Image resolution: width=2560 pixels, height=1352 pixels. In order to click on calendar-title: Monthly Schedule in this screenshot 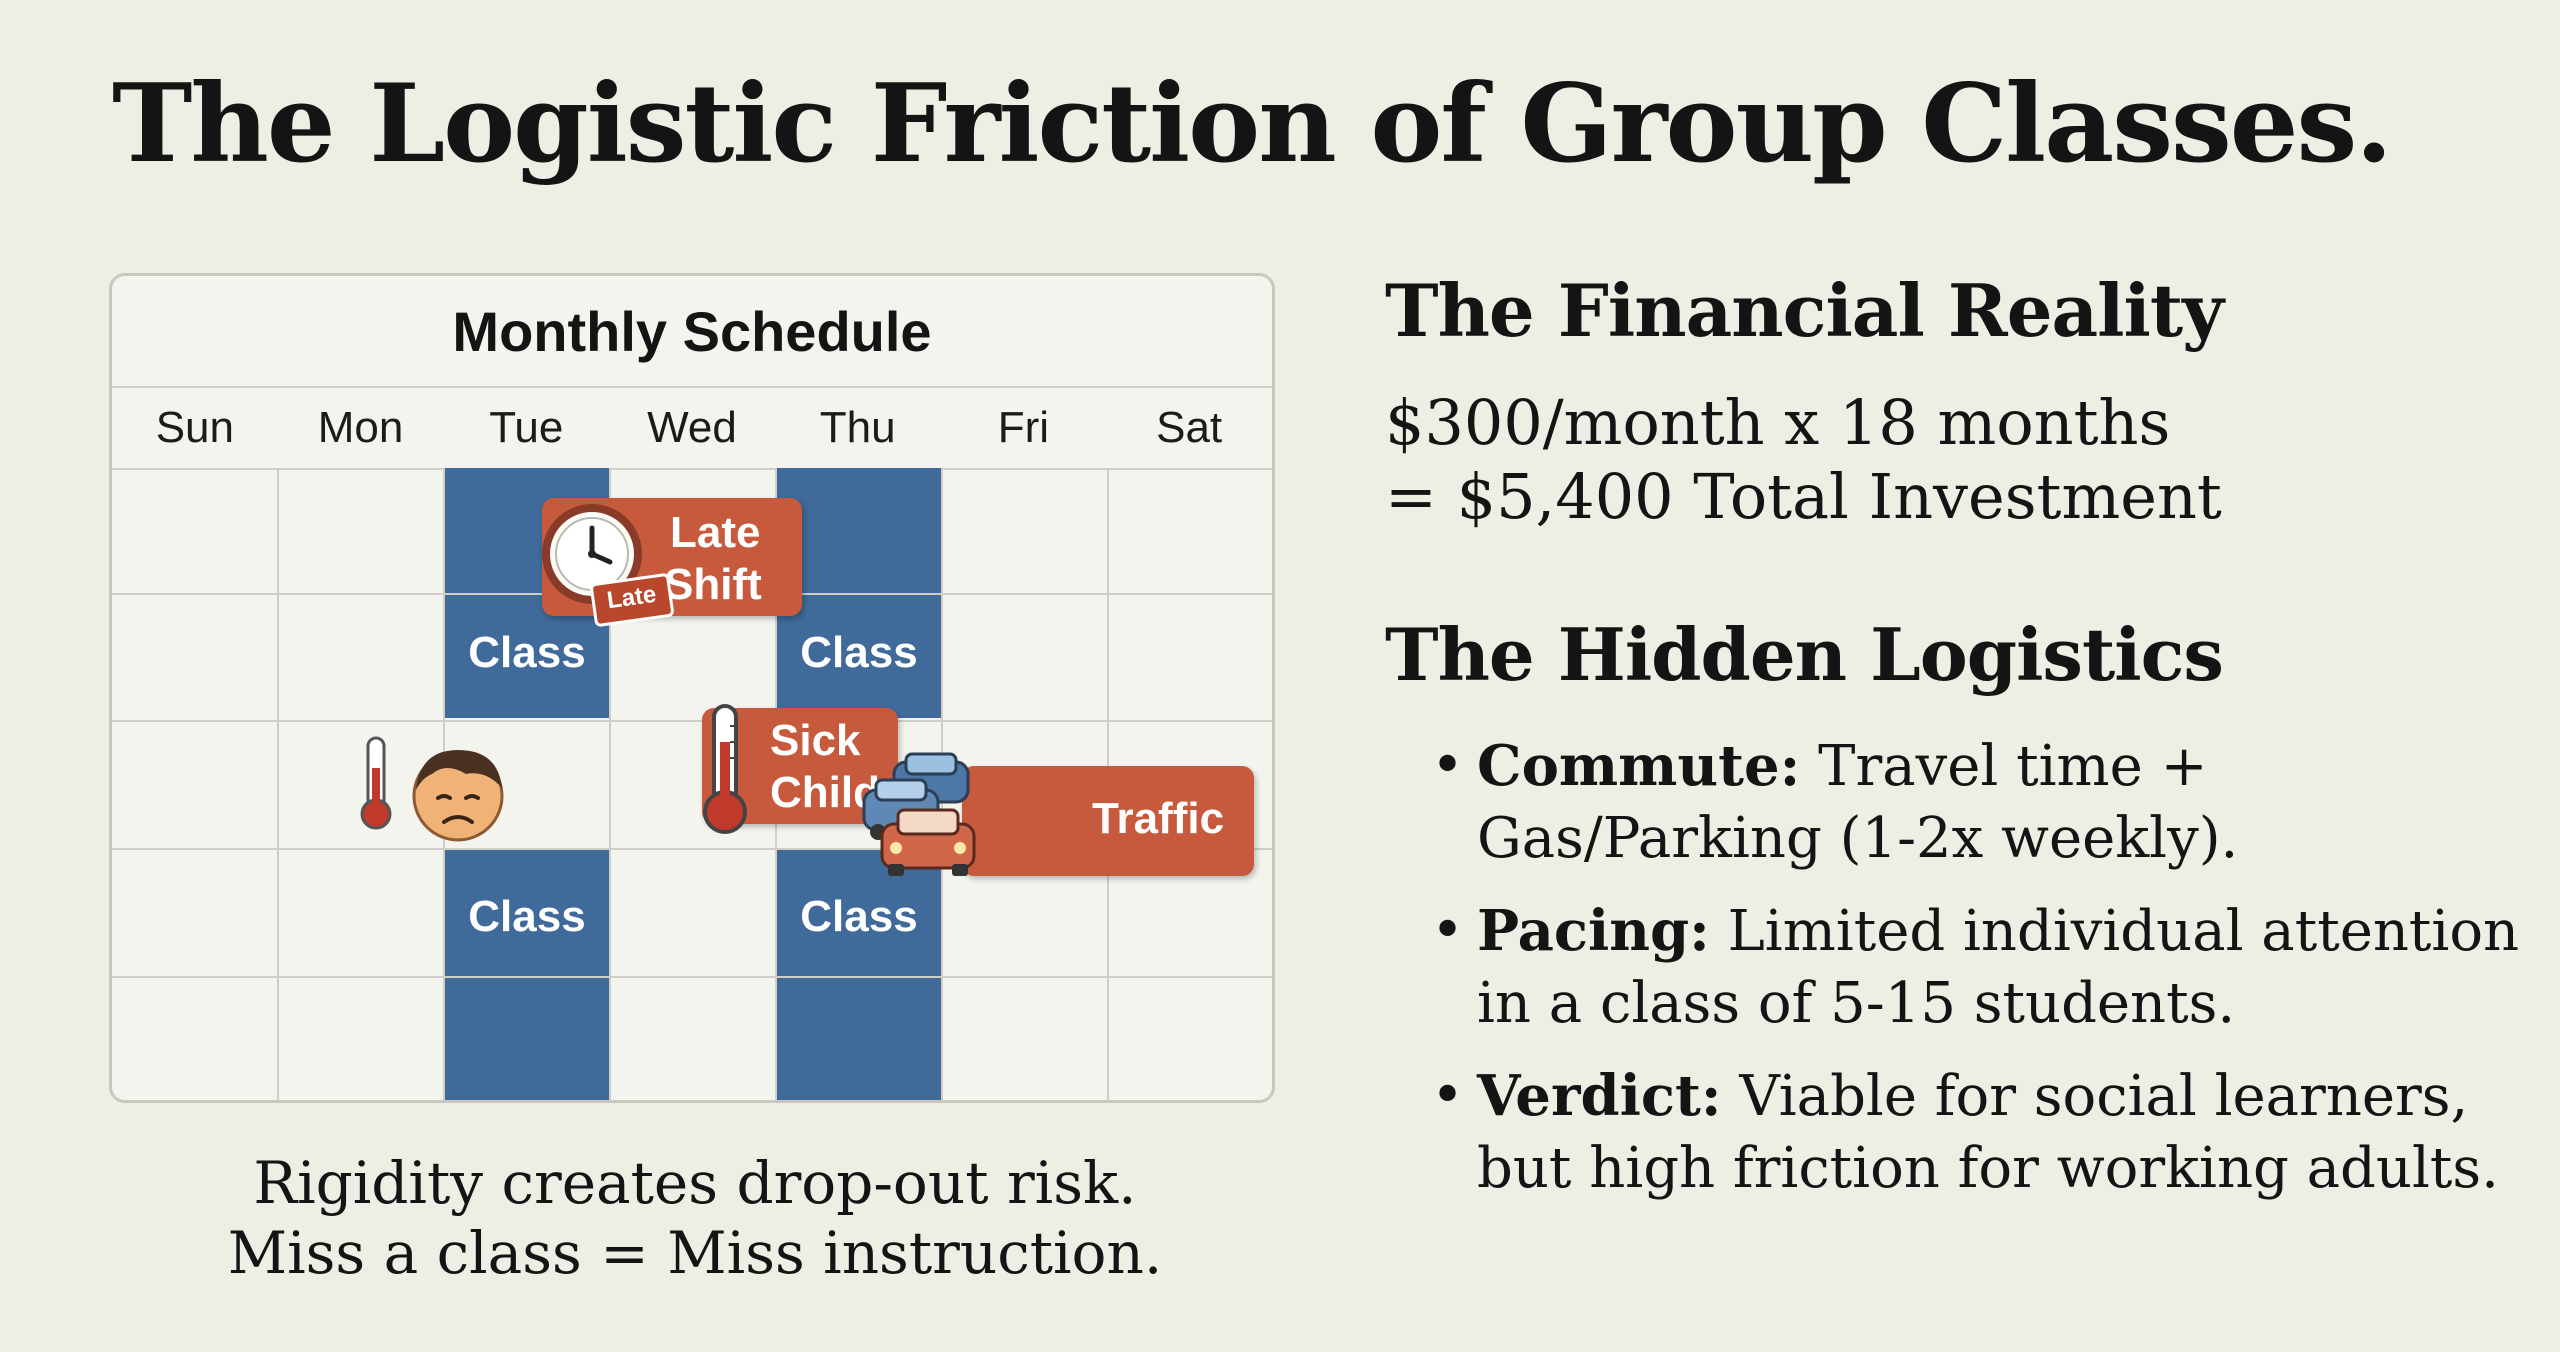, I will do `click(692, 331)`.